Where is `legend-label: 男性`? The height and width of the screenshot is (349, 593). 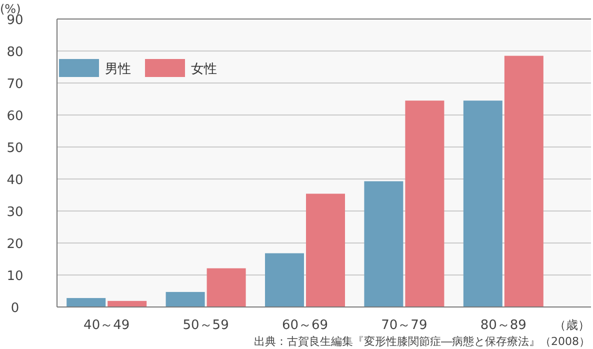
legend-label: 男性 is located at coordinates (118, 69).